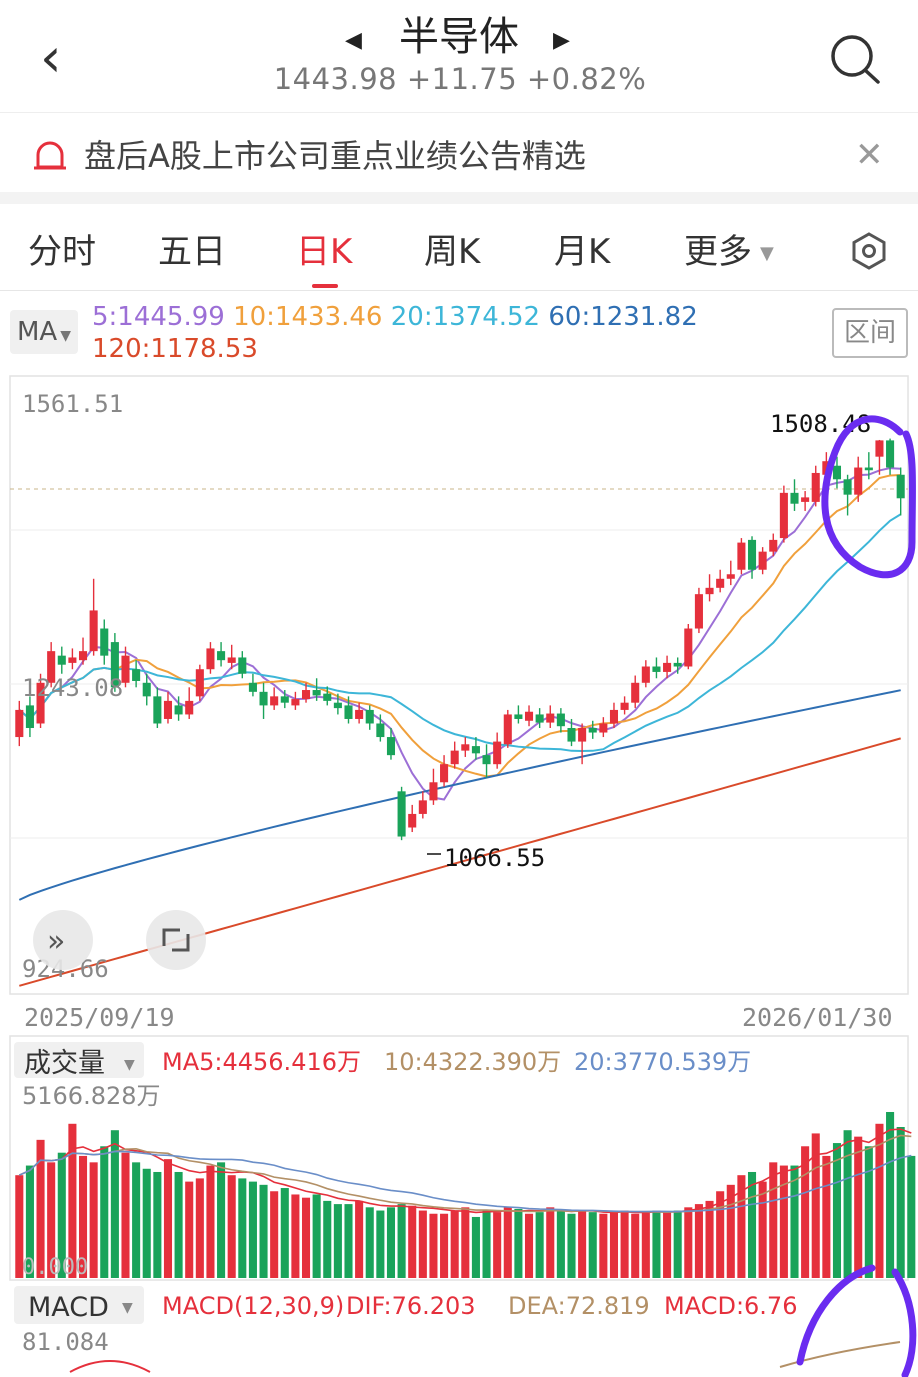  I want to click on prev-stock-arrow-icon: ◀, so click(353, 40).